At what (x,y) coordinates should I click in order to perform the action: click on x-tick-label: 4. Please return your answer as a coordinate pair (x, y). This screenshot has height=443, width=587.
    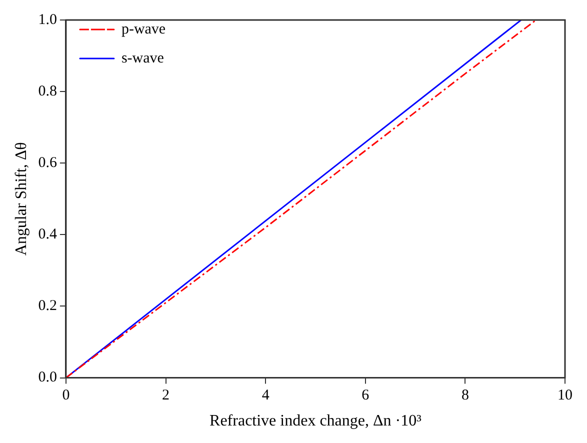
    Looking at the image, I should click on (266, 396).